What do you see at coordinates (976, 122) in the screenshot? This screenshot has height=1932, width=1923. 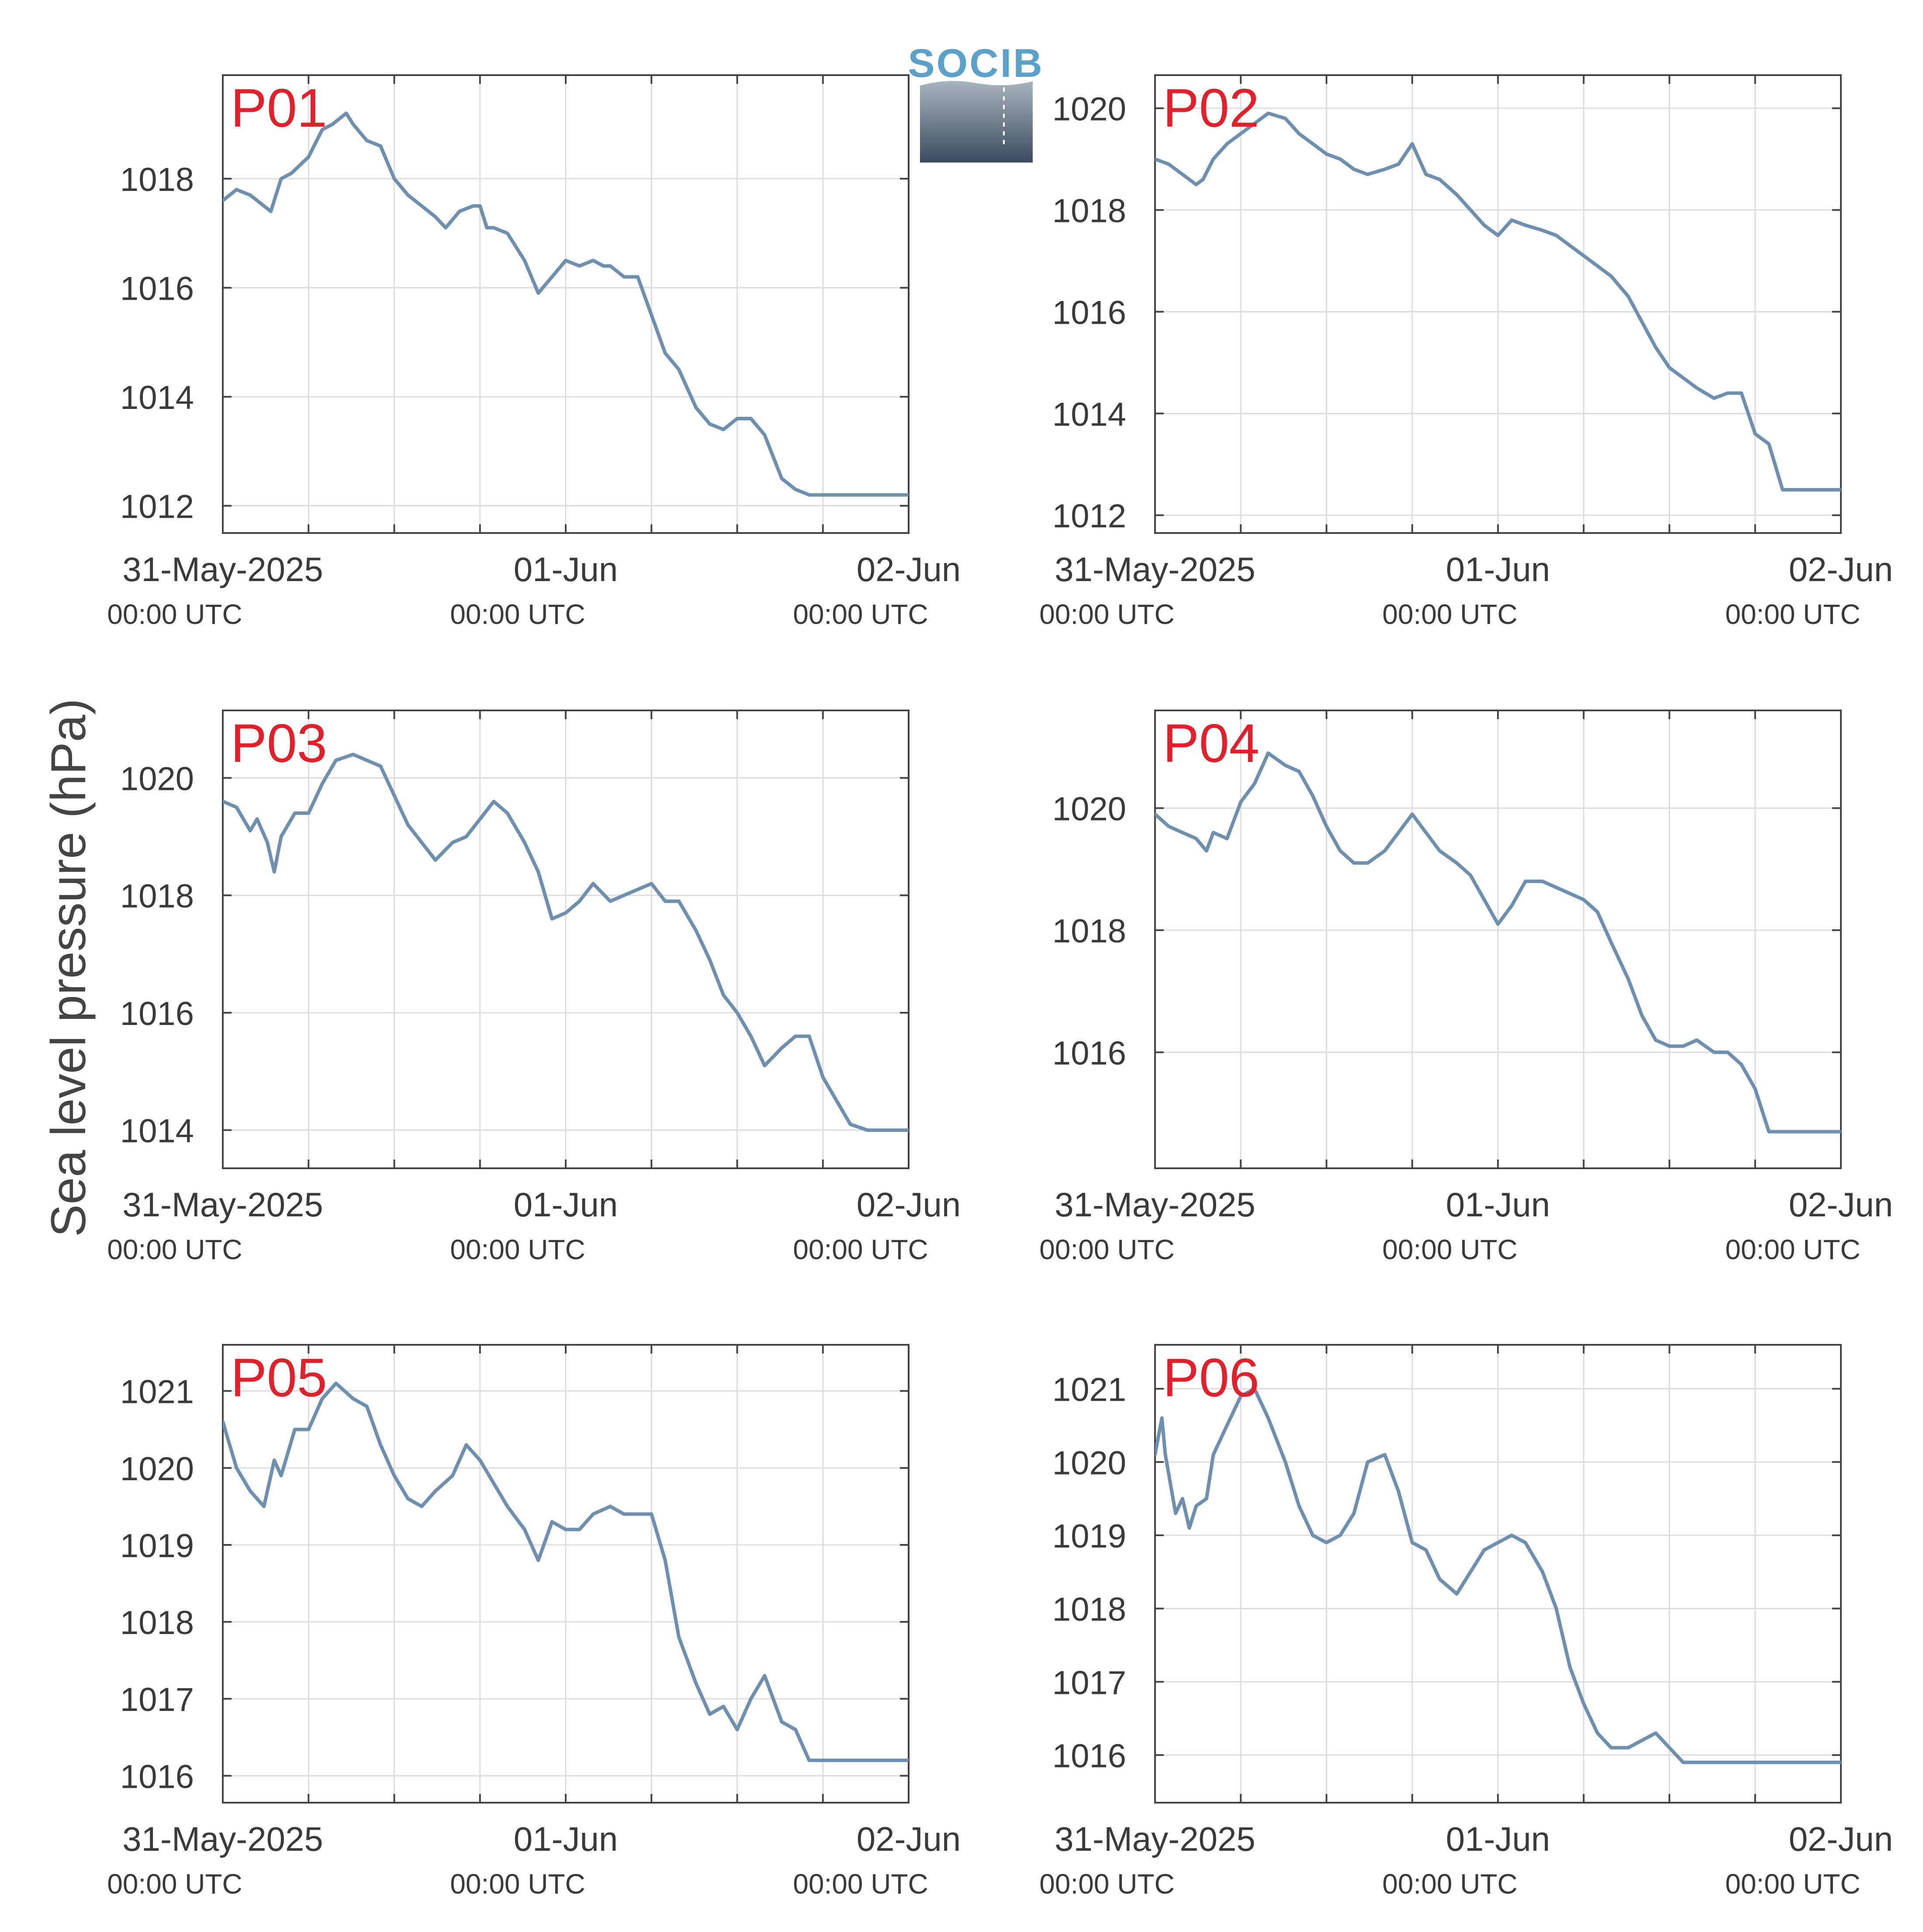 I see `socib-logo-wave` at bounding box center [976, 122].